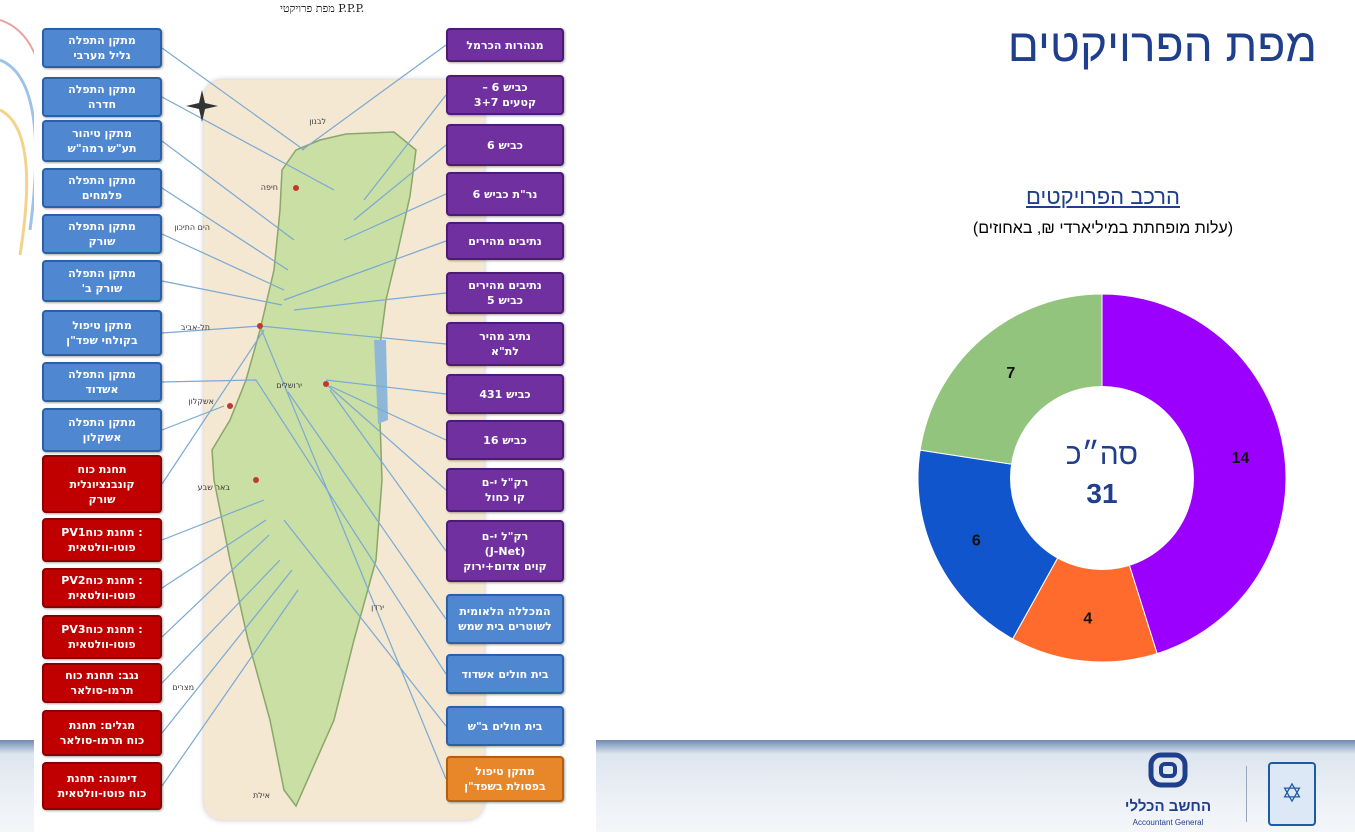 The image size is (1355, 832). Describe the element at coordinates (1102, 493) in the screenshot. I see `total-value: 31` at that location.